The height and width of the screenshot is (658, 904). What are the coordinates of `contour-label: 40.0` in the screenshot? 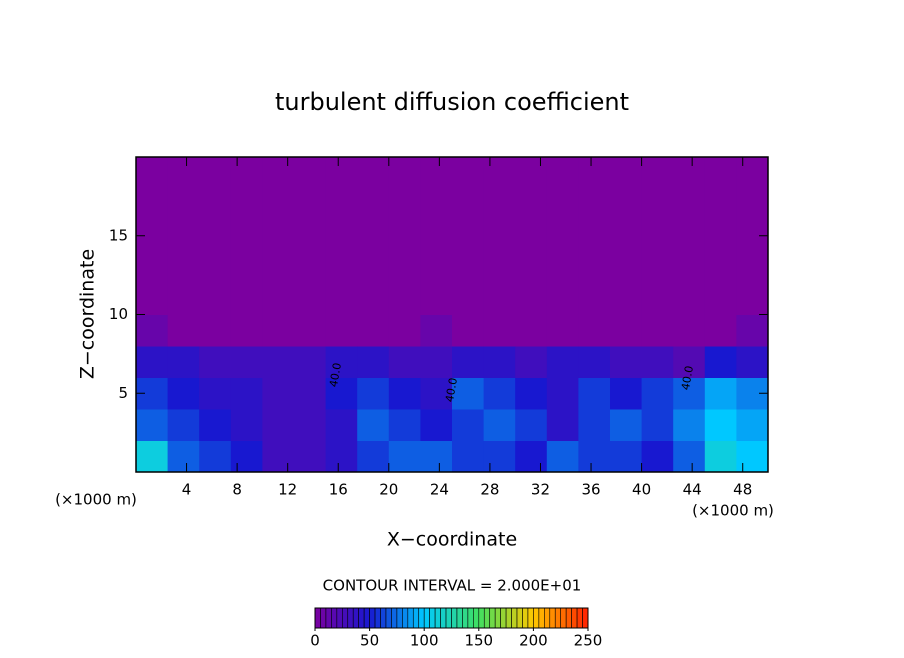 It's located at (335, 375).